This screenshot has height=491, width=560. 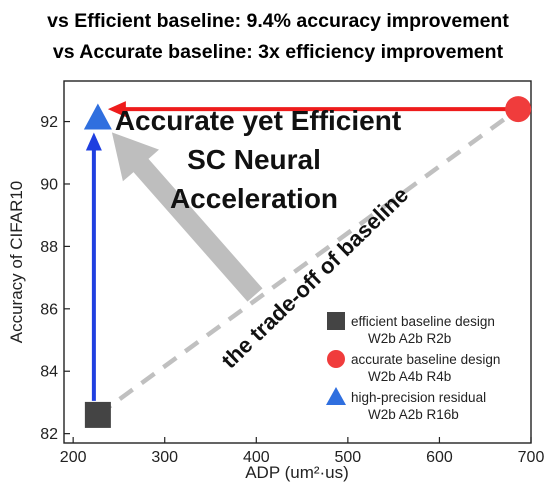 What do you see at coordinates (97, 116) in the screenshot?
I see `data-point-triangle` at bounding box center [97, 116].